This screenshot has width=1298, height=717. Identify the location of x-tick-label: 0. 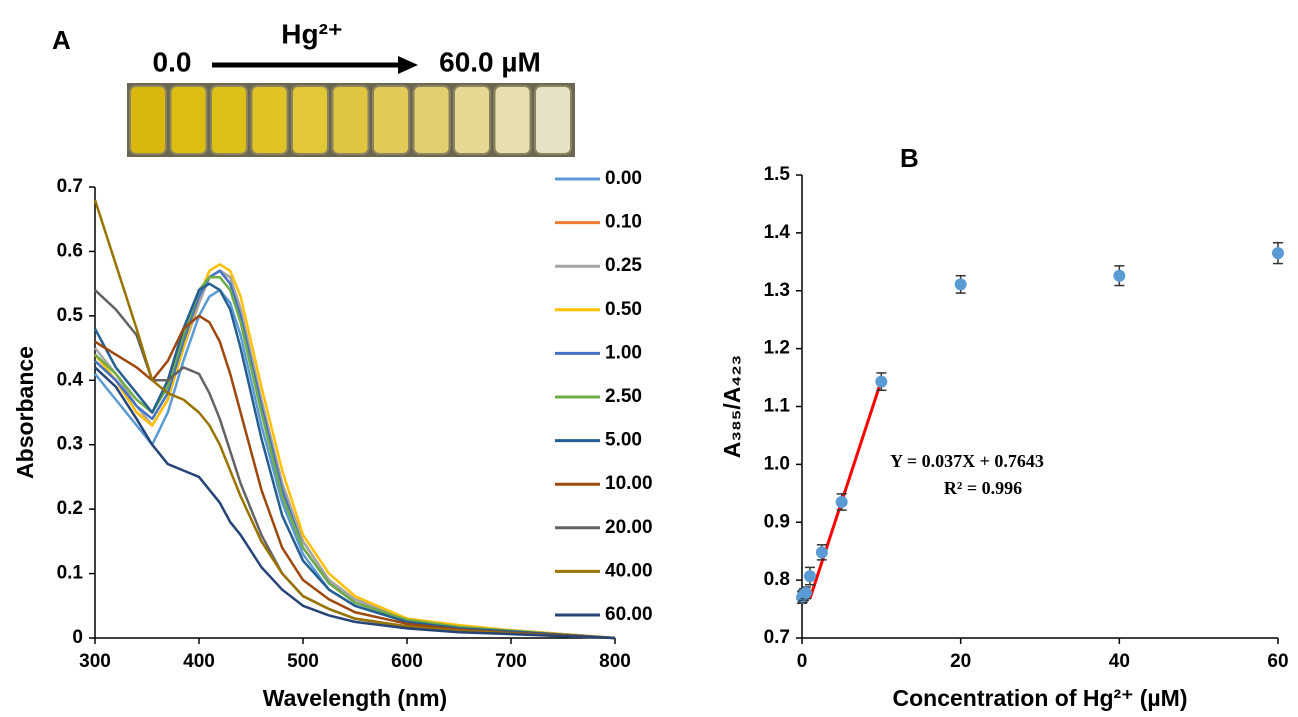
(802, 661).